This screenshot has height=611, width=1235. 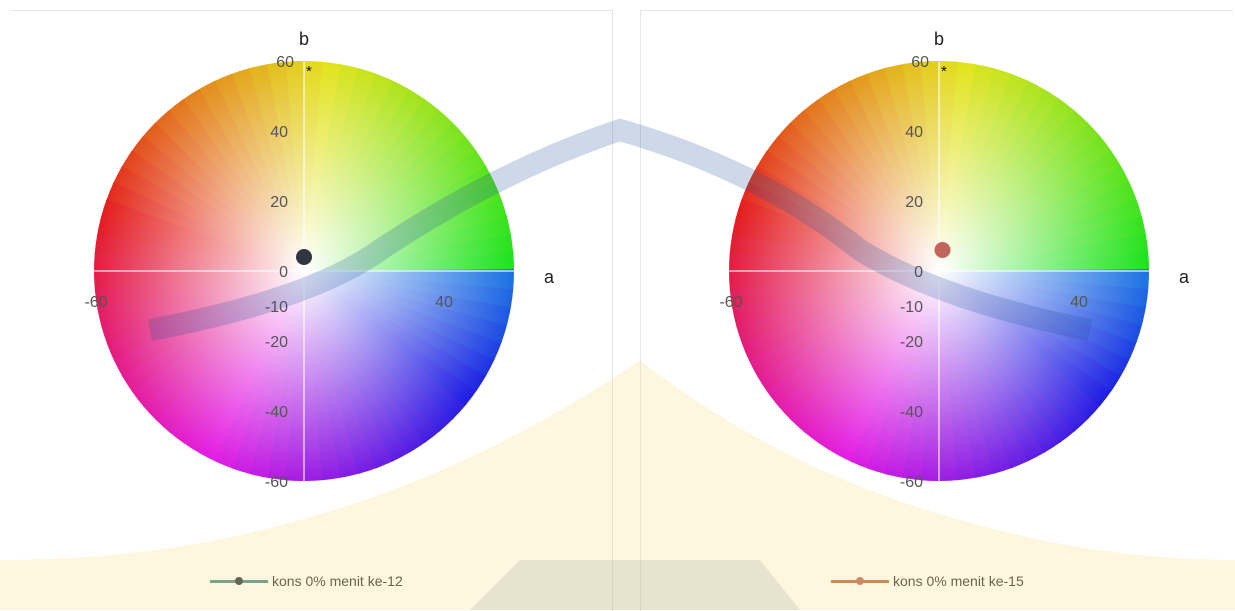 I want to click on legend-label: kons 0% menit ke-12, so click(x=337, y=581).